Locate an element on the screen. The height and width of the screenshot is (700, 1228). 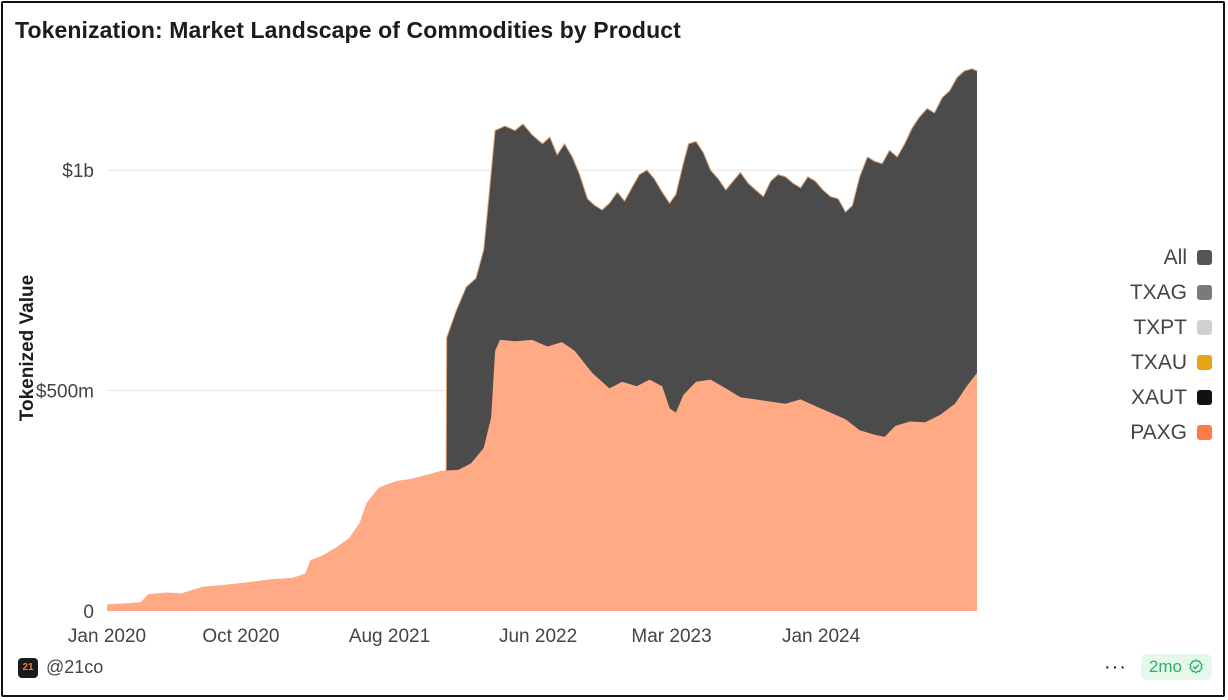
legend-label: TXPT is located at coordinates (1160, 327).